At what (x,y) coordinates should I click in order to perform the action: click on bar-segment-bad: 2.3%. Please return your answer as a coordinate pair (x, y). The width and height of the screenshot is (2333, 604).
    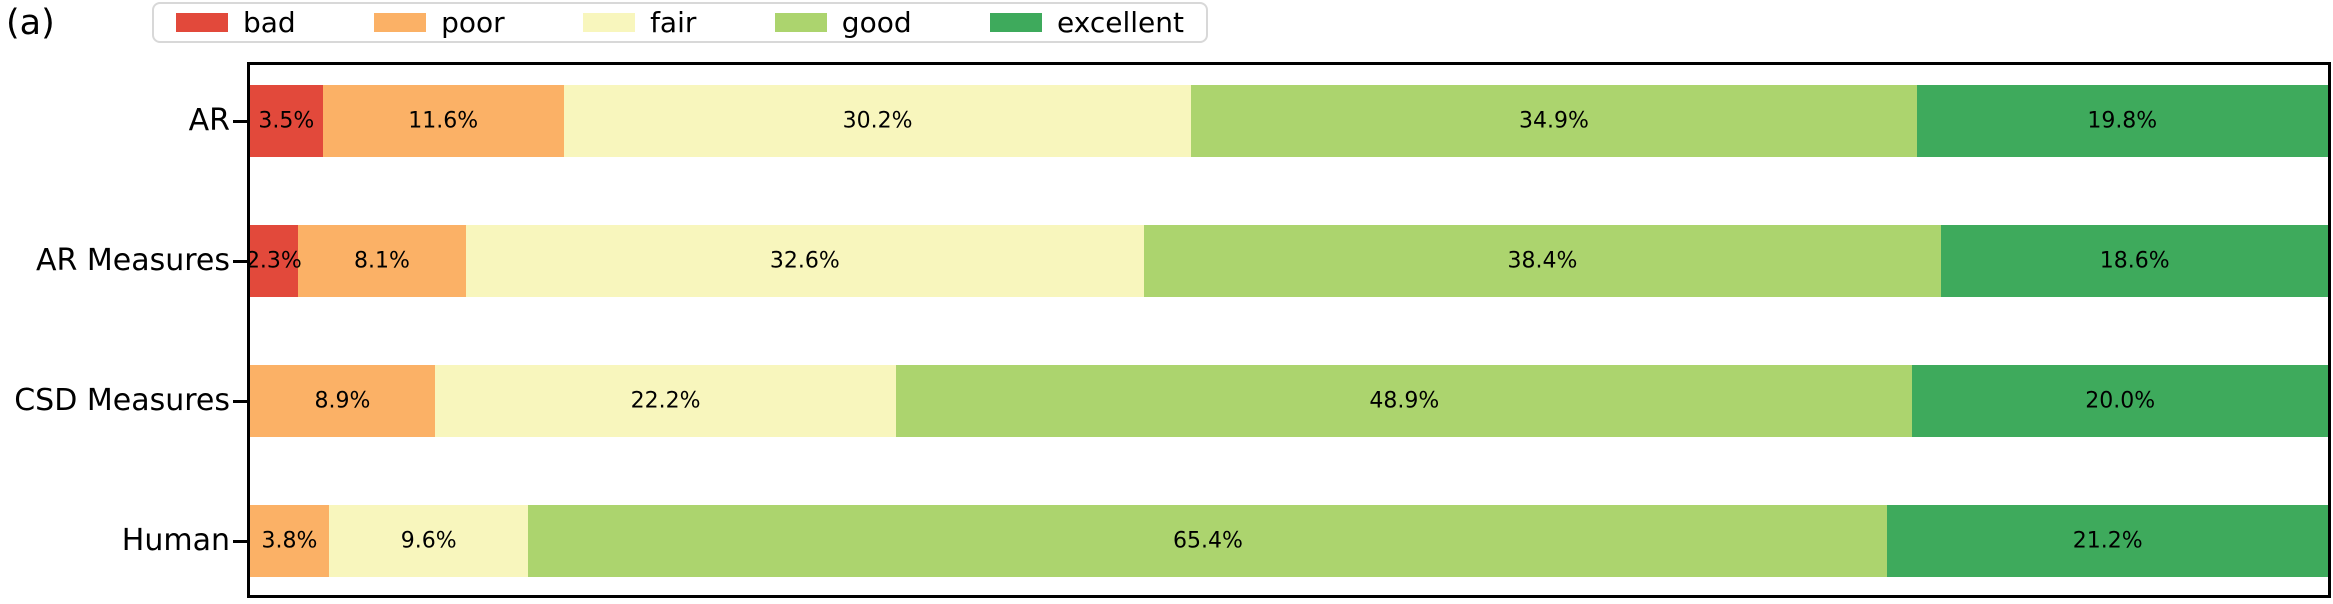
    Looking at the image, I should click on (274, 261).